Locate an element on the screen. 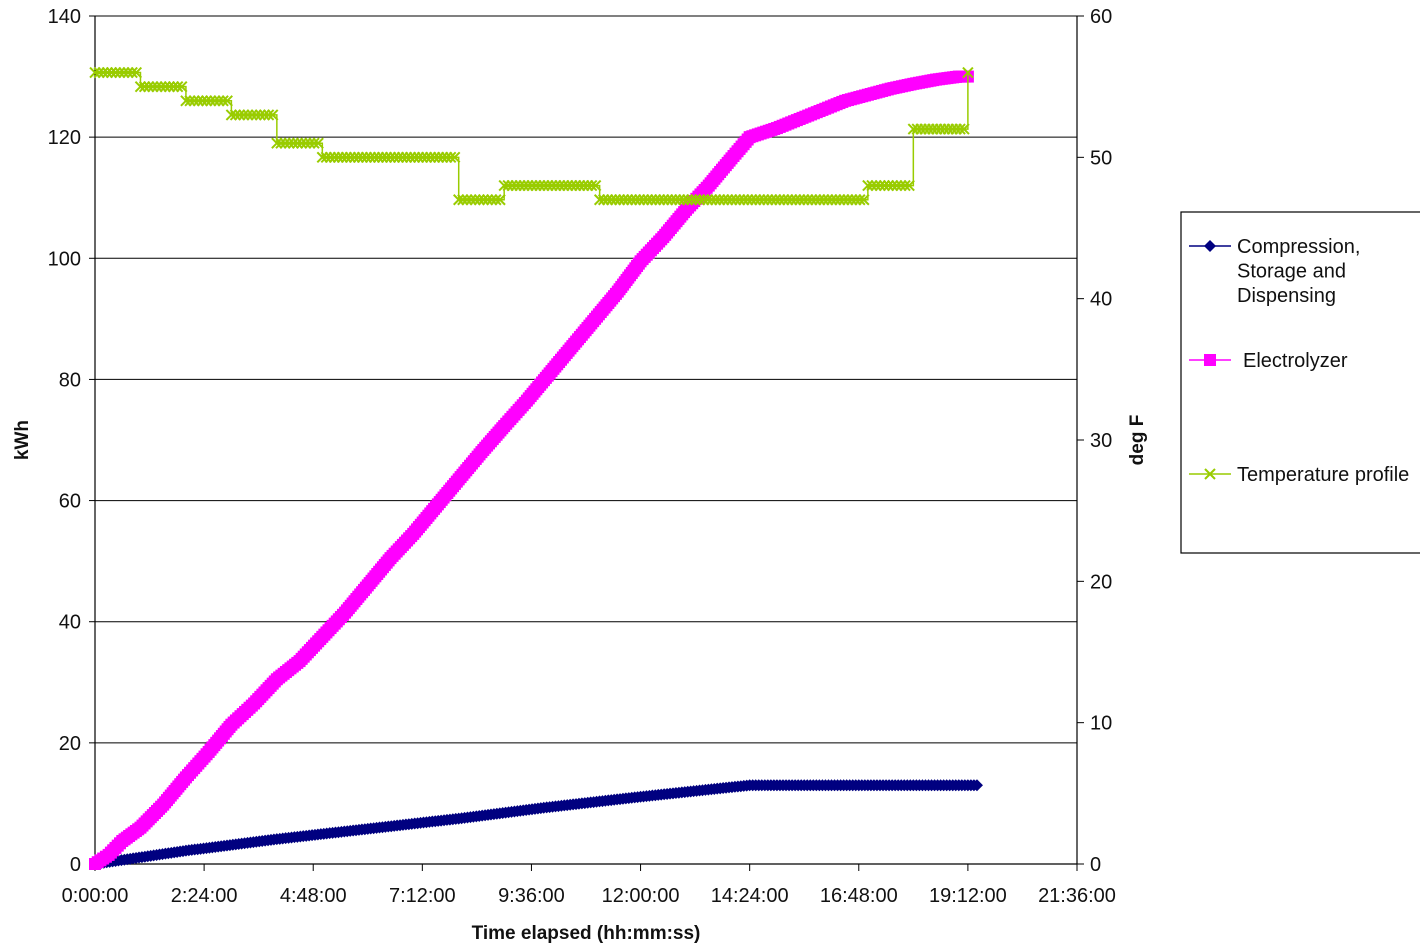 The image size is (1420, 944). y-tick-label: 40 is located at coordinates (70, 623).